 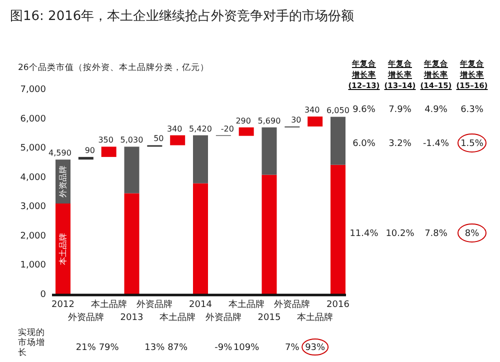 What do you see at coordinates (269, 318) in the screenshot?
I see `x-tick-label: 2015` at bounding box center [269, 318].